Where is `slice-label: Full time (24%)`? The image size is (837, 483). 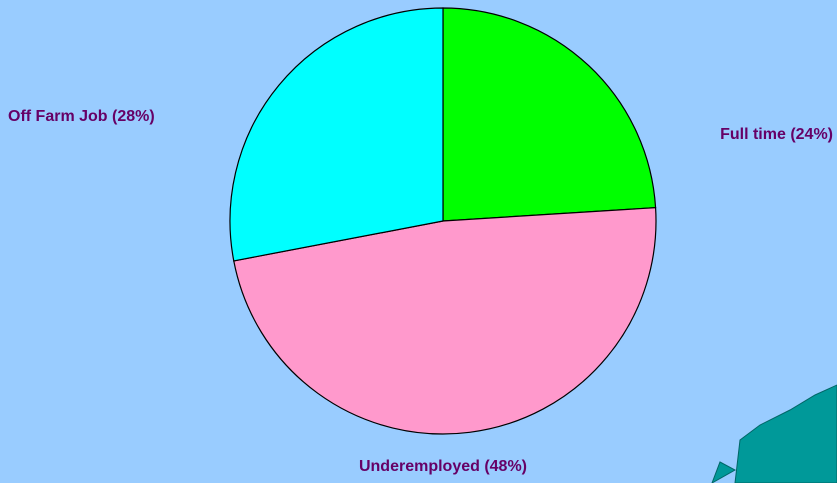
slice-label: Full time (24%) is located at coordinates (776, 134).